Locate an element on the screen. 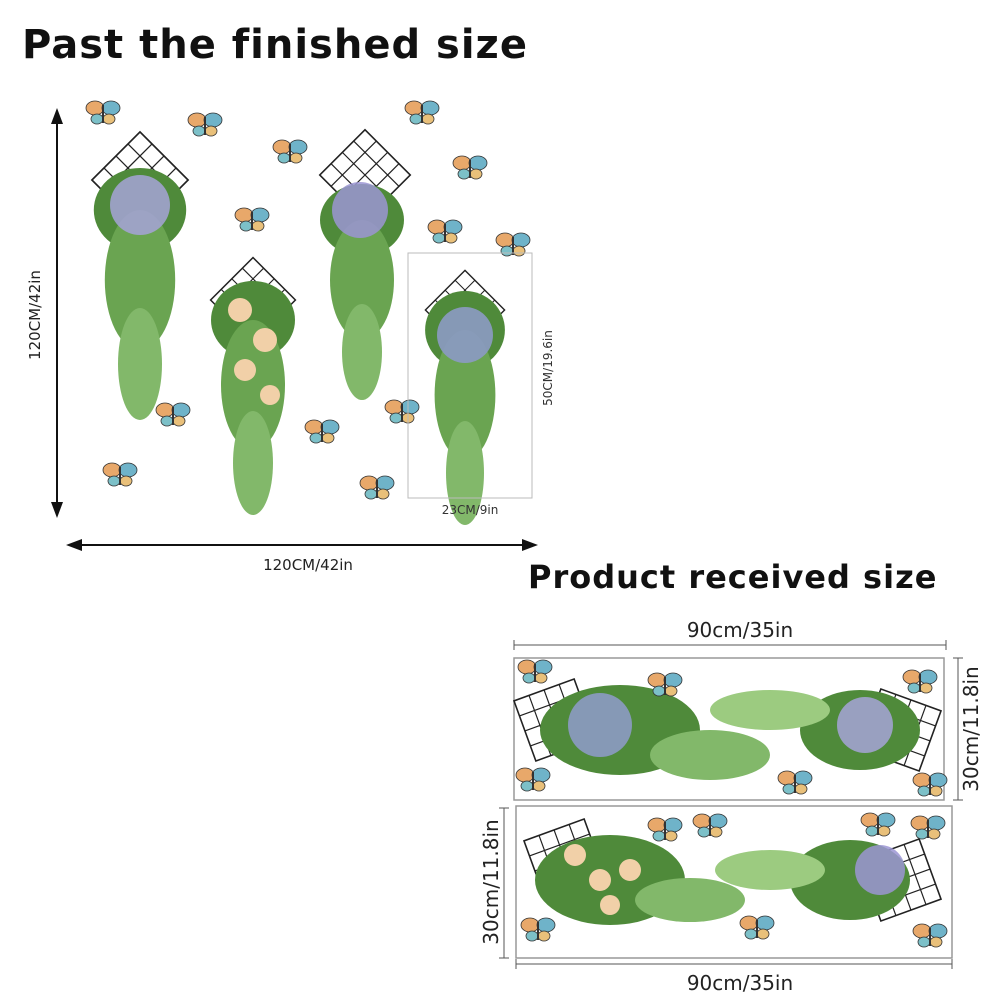 This screenshot has width=1001, height=1001. height-label: 120CM/42in is located at coordinates (35, 315).